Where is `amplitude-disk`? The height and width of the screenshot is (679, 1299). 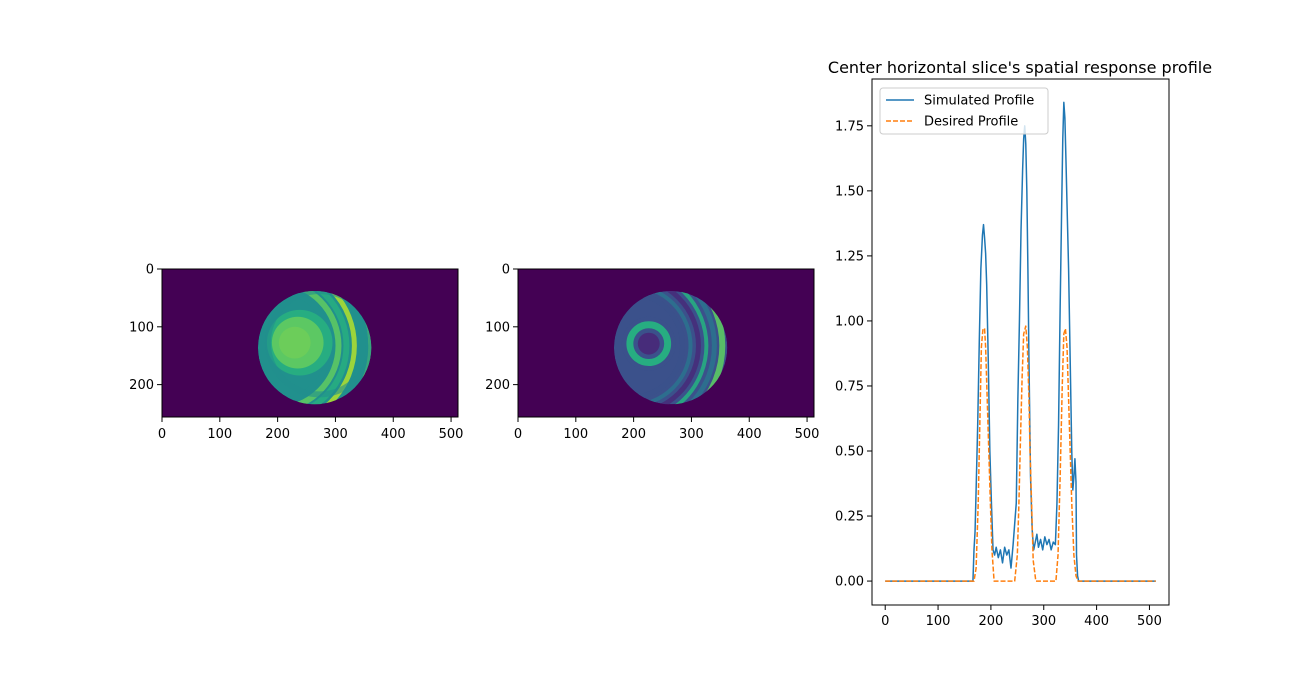 amplitude-disk is located at coordinates (314, 347).